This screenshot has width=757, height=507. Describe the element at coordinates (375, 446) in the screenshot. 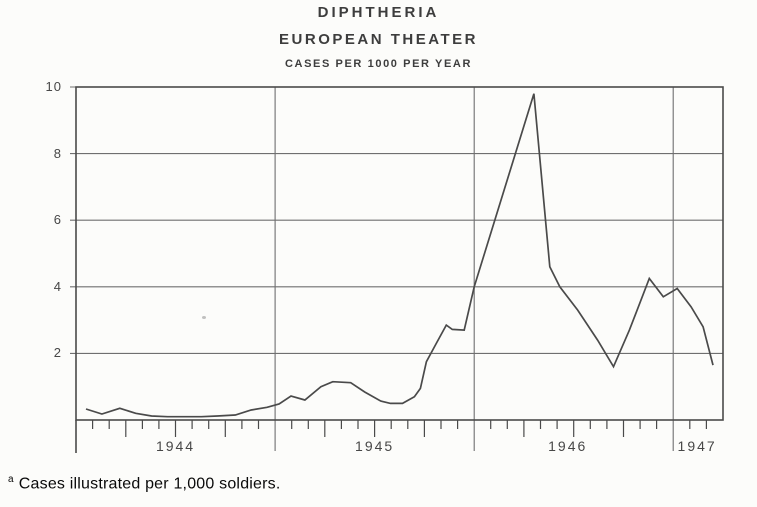

I see `x-axis-label-1945: 1945` at that location.